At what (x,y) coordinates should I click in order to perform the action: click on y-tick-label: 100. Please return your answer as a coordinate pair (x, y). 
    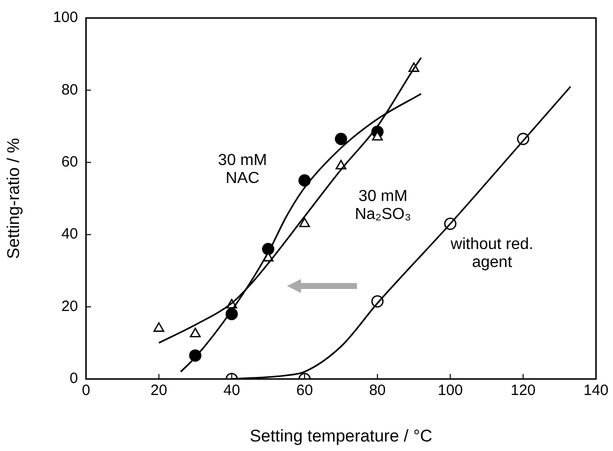
    Looking at the image, I should click on (65, 17).